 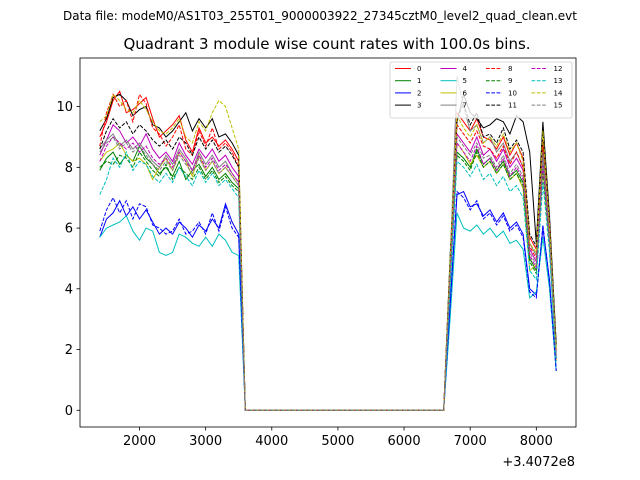 I want to click on legend-label-0: 0, so click(x=419, y=69).